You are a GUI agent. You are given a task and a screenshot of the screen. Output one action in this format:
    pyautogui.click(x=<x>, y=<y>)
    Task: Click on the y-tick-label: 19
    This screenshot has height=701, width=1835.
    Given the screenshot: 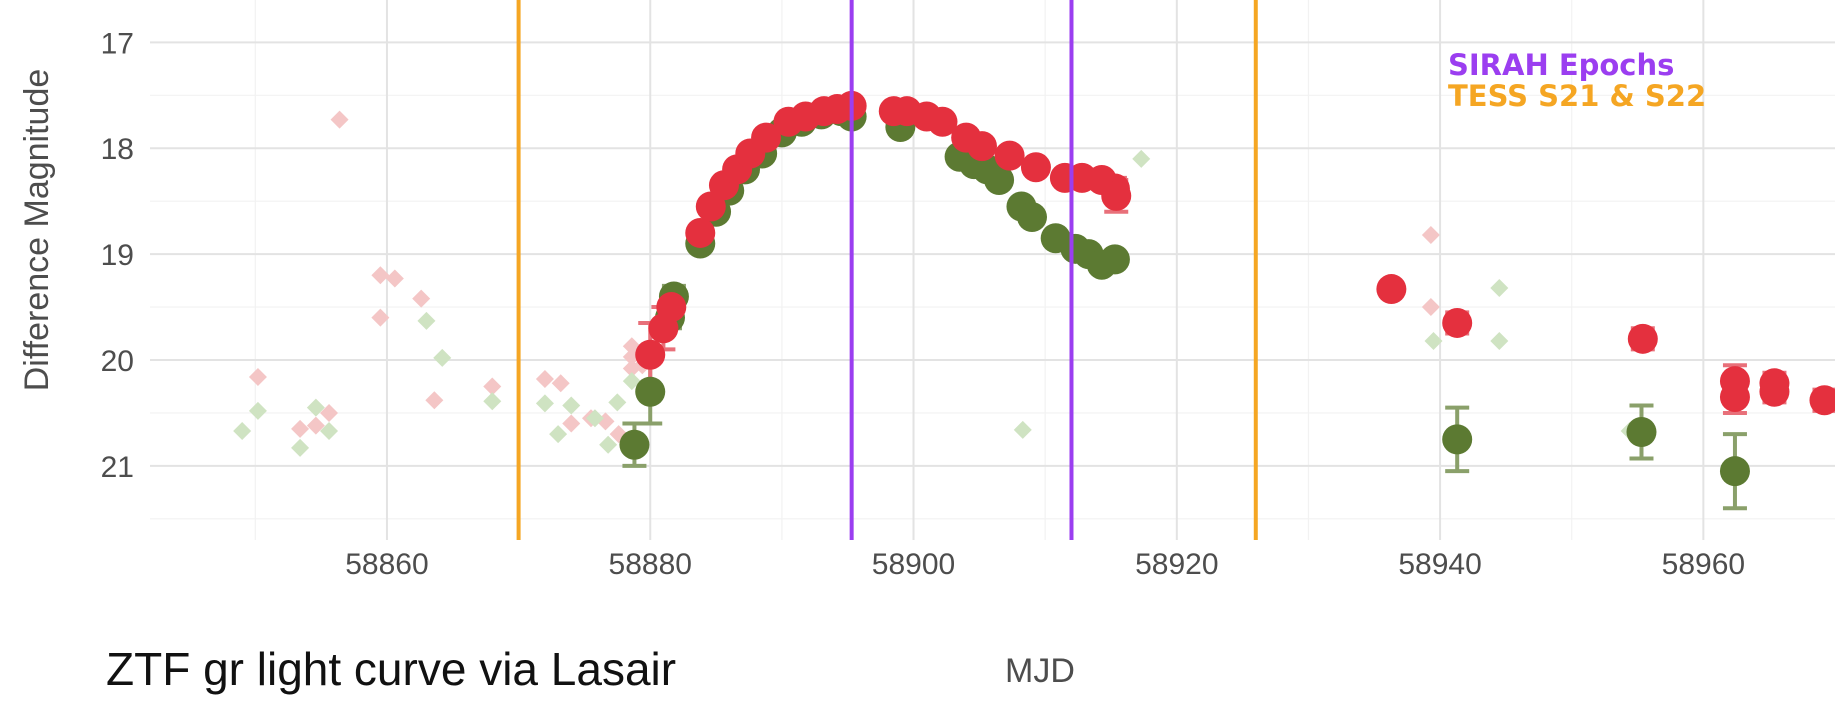 What is the action you would take?
    pyautogui.click(x=117, y=255)
    